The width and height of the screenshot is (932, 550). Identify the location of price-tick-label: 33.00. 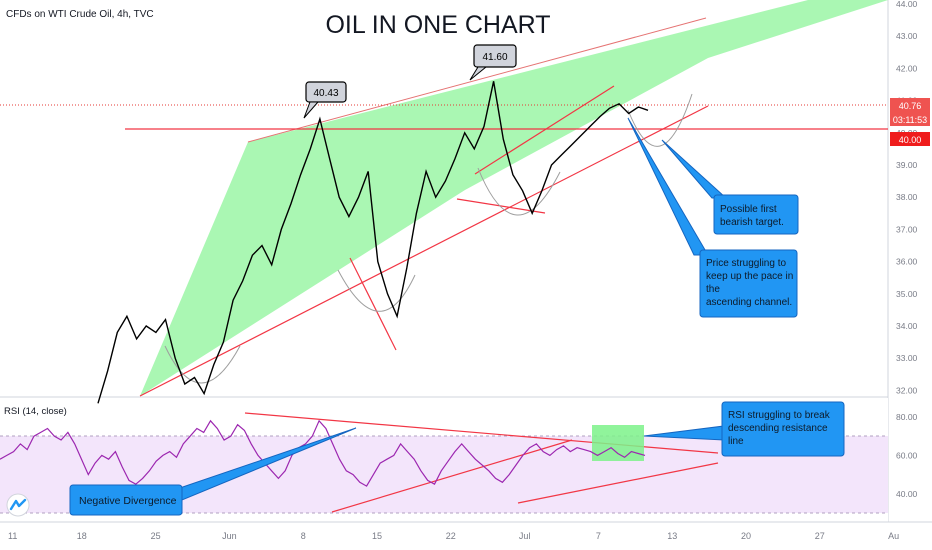
(907, 358).